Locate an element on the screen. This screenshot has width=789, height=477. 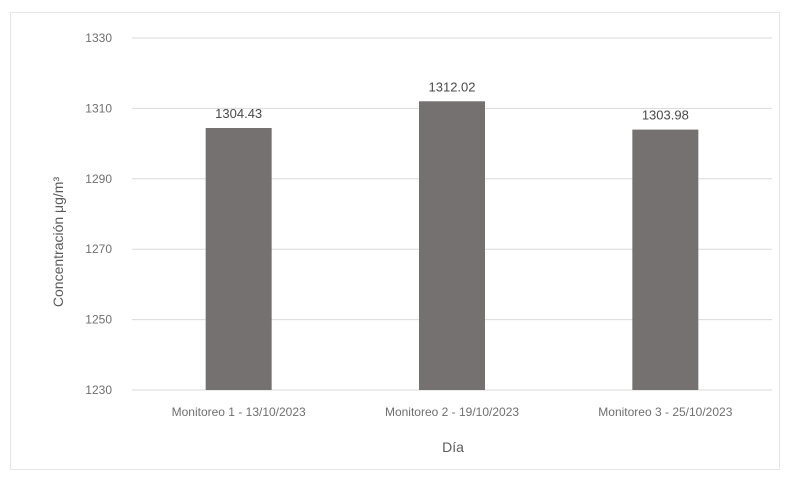
y-tick-label: 1310 is located at coordinates (98, 108).